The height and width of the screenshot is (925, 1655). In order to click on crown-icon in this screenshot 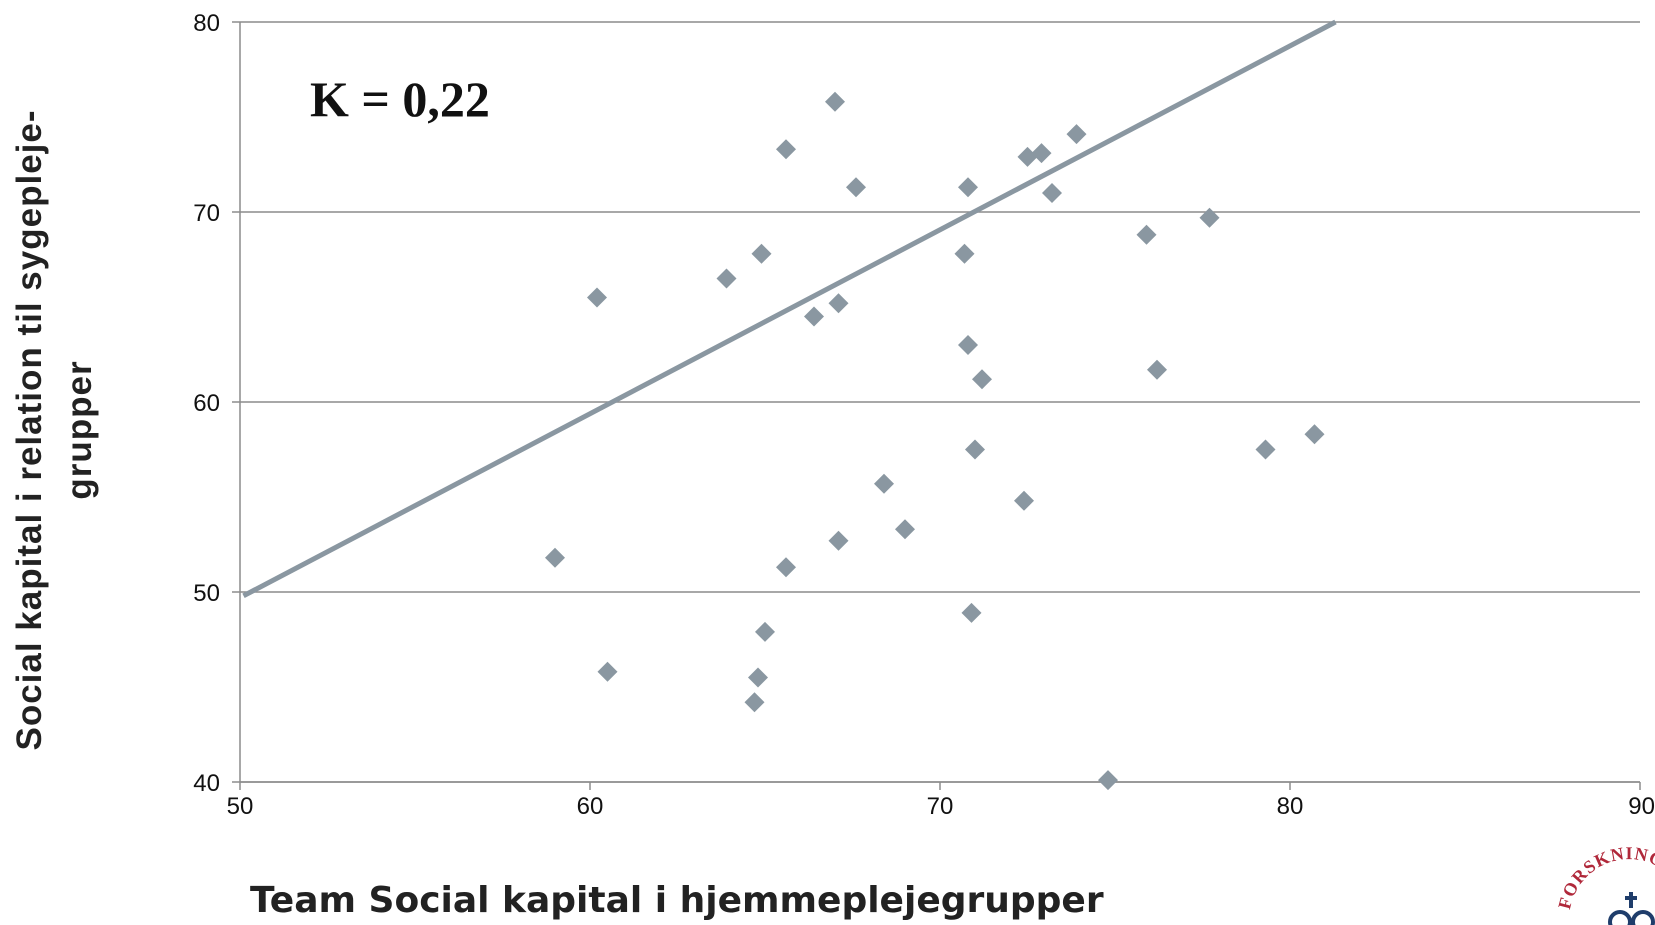, I will do `click(1631, 908)`.